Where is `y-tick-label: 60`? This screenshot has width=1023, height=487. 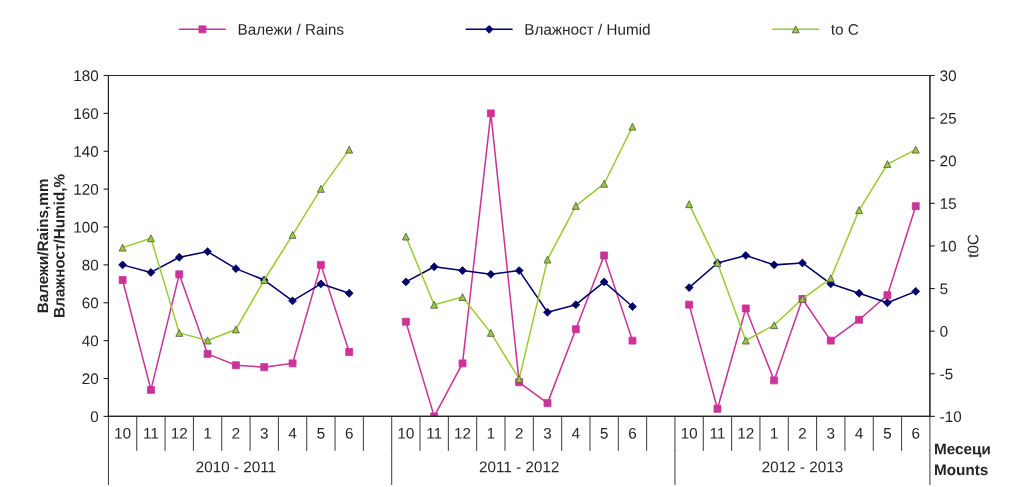 y-tick-label: 60 is located at coordinates (90, 303).